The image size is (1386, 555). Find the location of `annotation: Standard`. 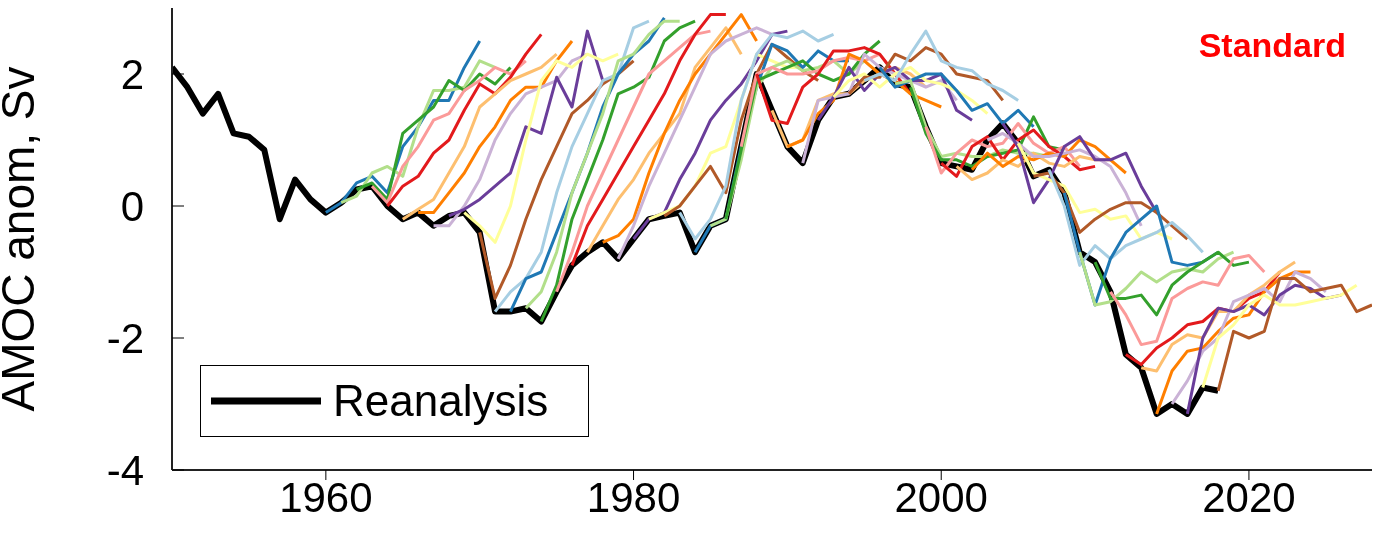

annotation: Standard is located at coordinates (1272, 45).